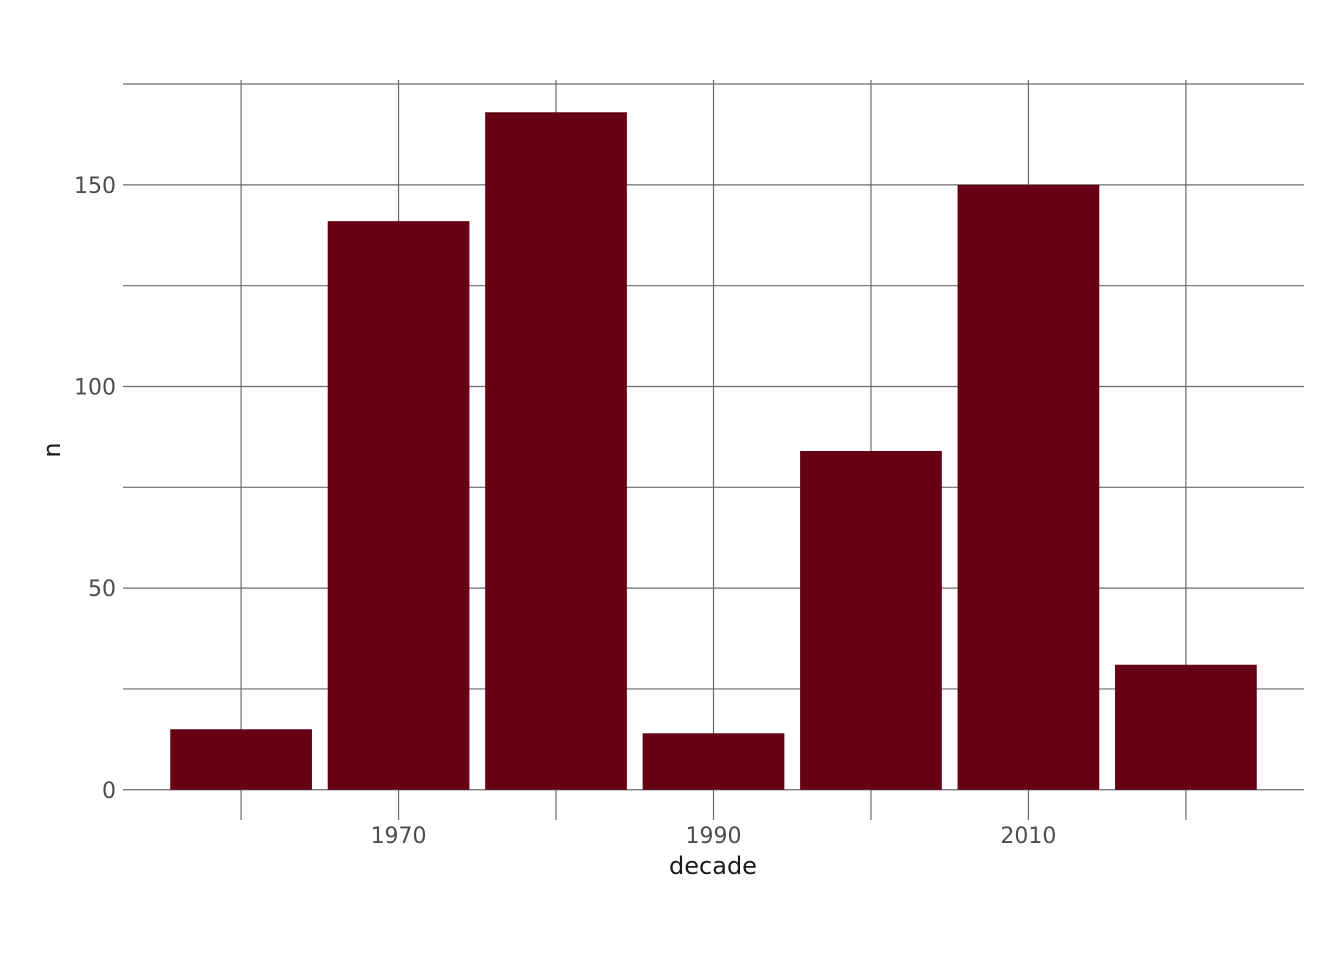  Describe the element at coordinates (241, 759) in the screenshot. I see `bar-1960` at that location.